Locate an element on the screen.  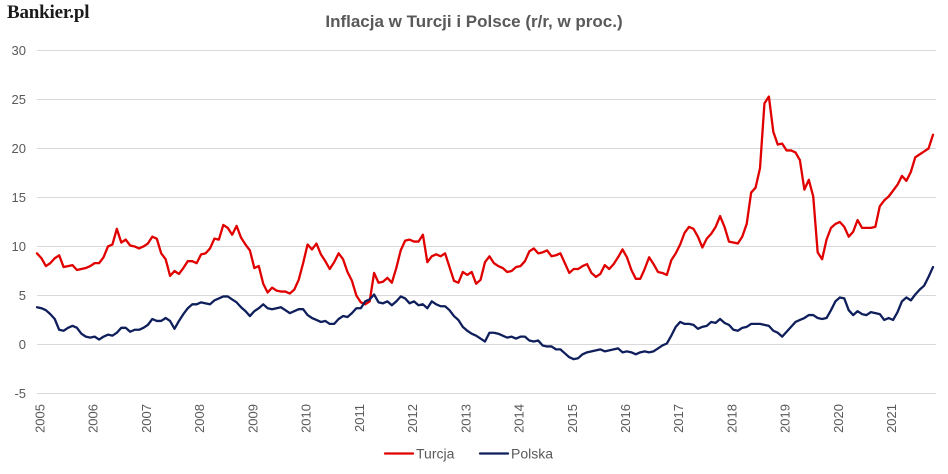
y-axis-tick-labels: 30 25 20 15 10 5 0 -5 is located at coordinates (19, 222).